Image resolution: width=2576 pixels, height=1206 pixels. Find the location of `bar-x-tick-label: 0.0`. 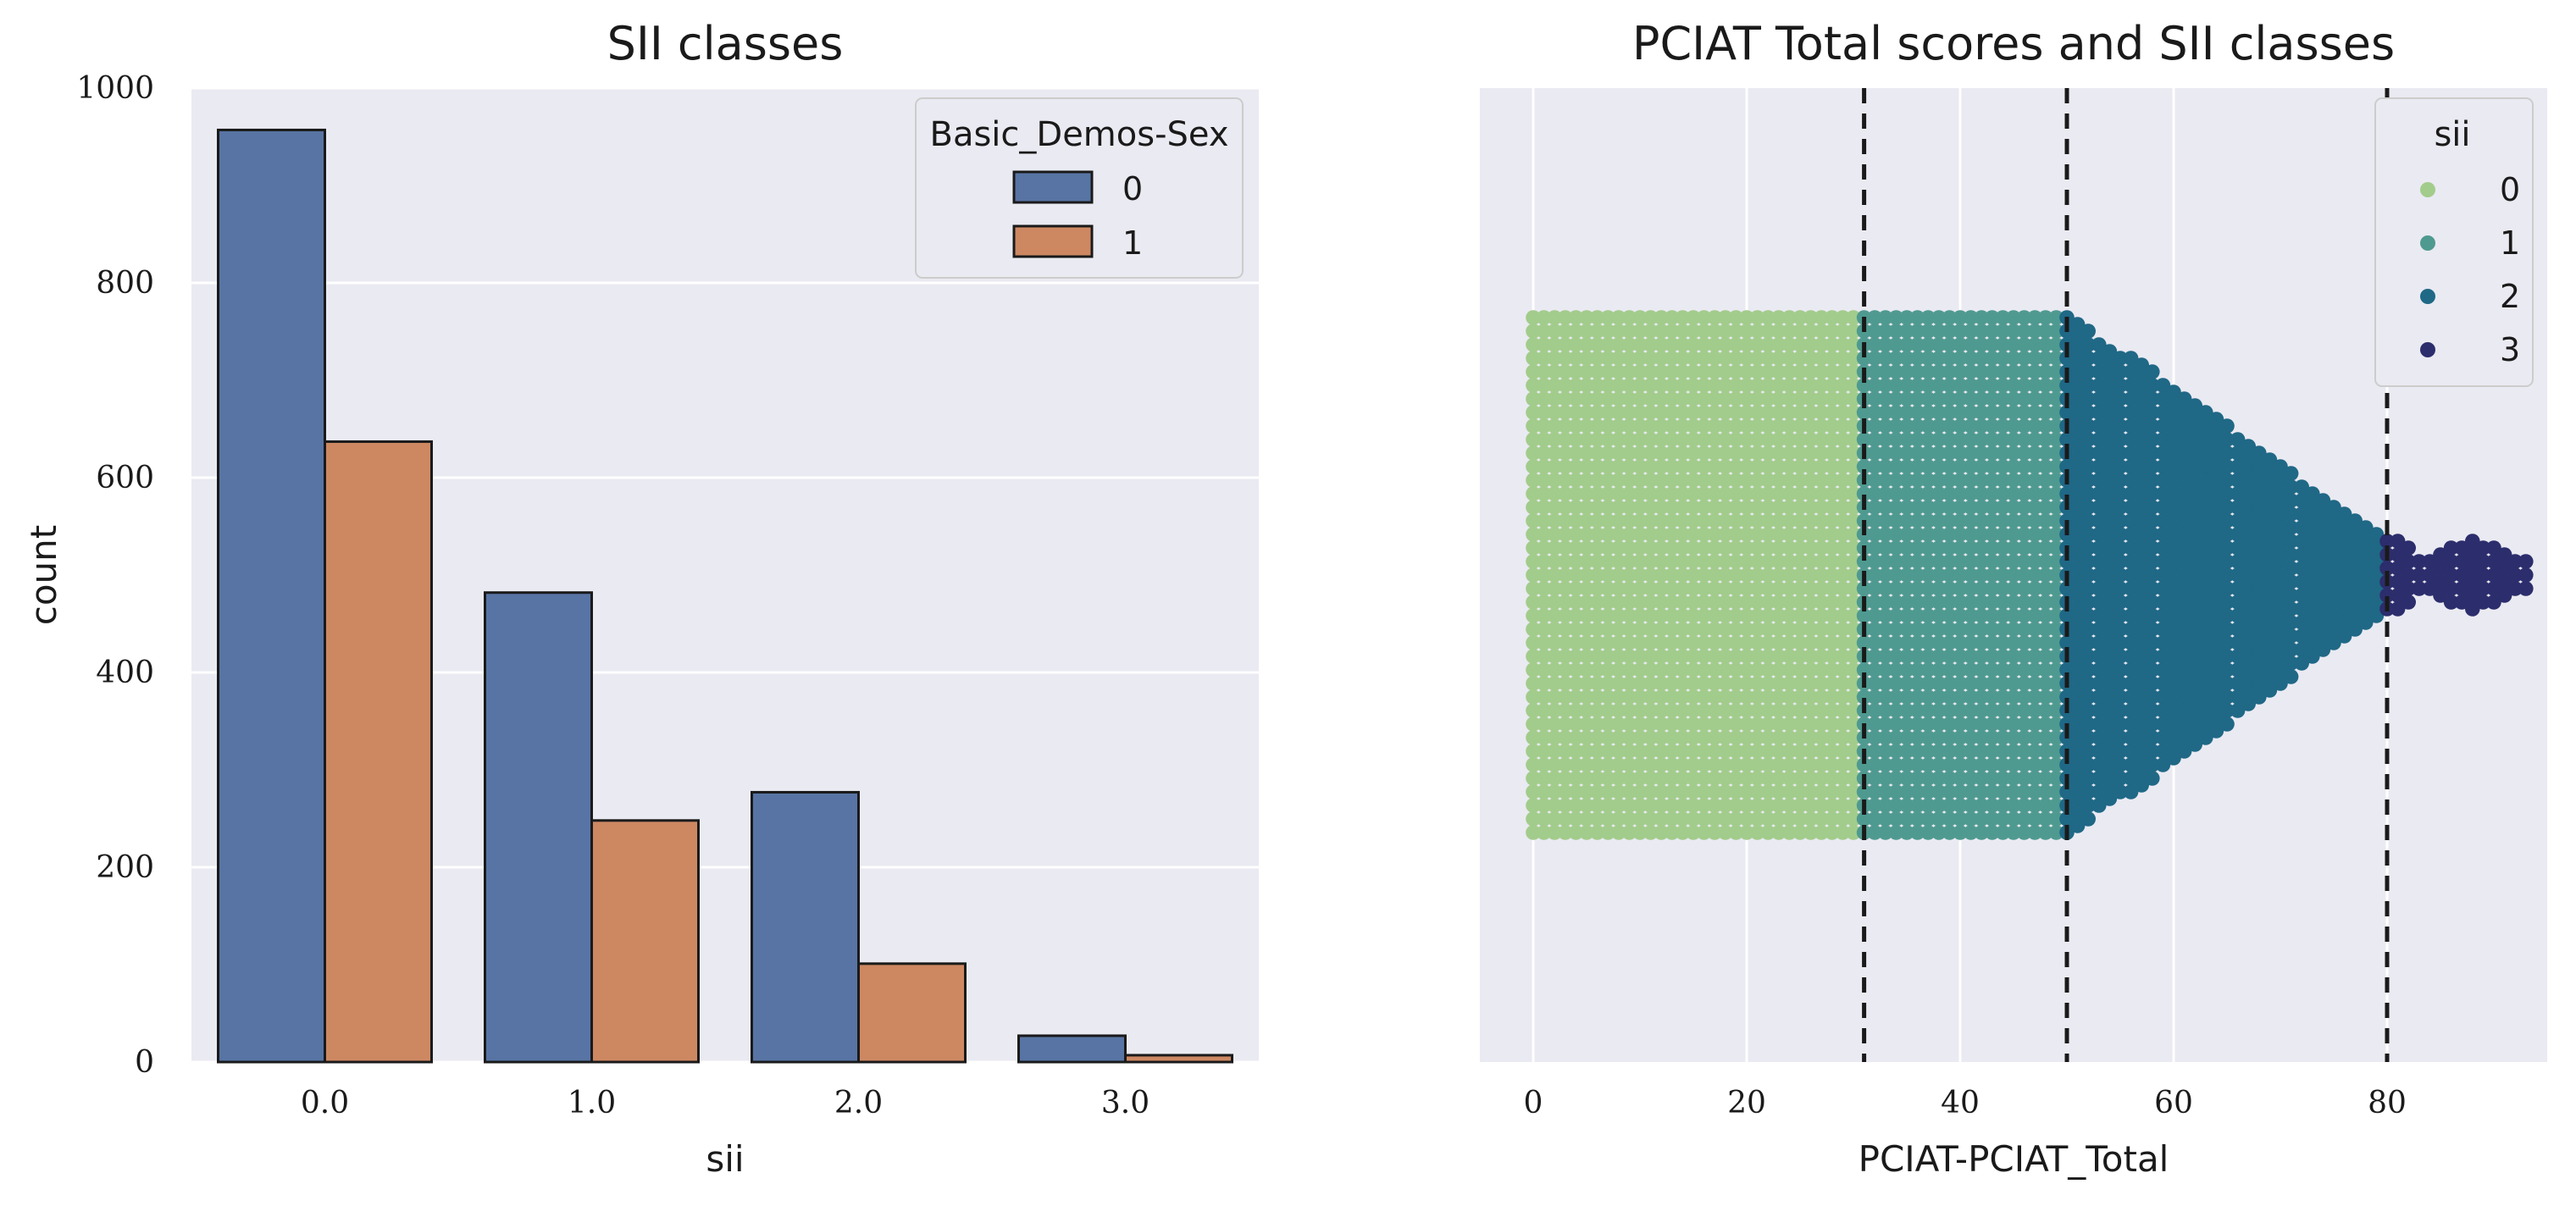

bar-x-tick-label: 0.0 is located at coordinates (325, 1103).